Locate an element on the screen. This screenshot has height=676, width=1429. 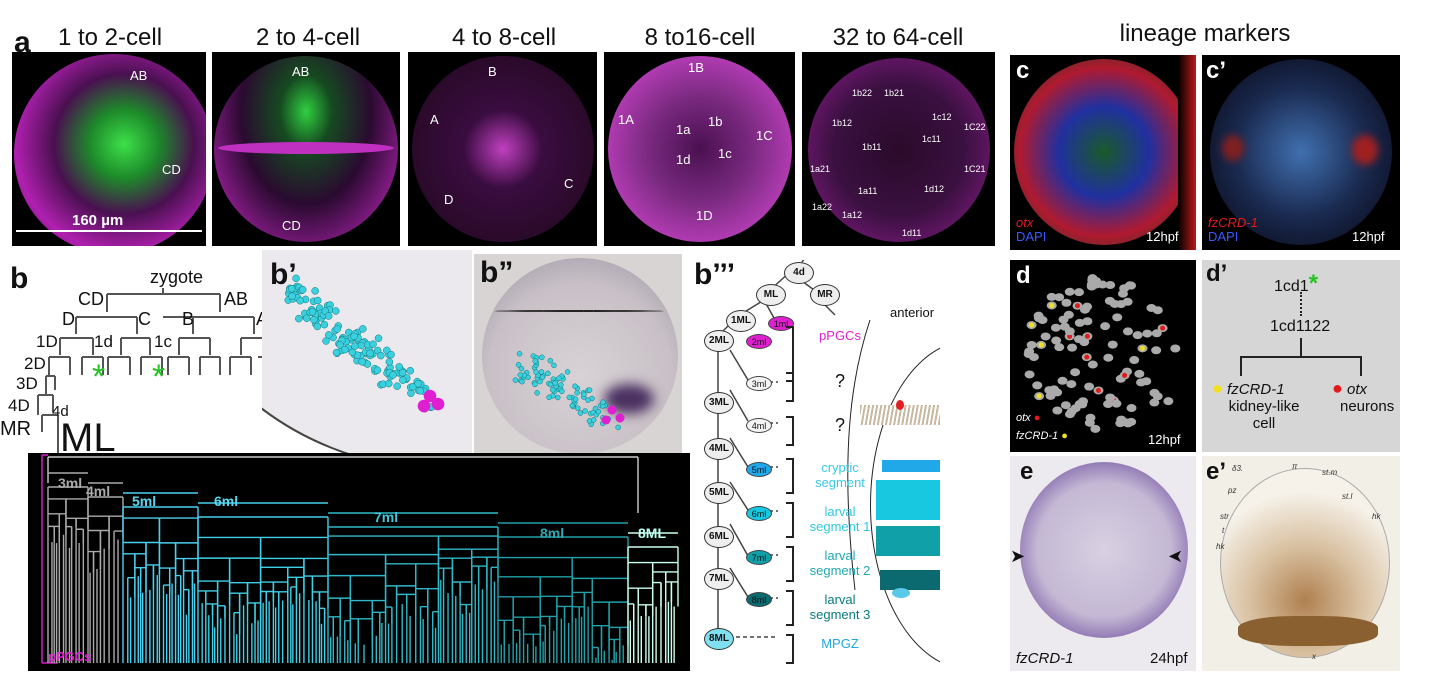
node-mr: MR is located at coordinates (16, 429).